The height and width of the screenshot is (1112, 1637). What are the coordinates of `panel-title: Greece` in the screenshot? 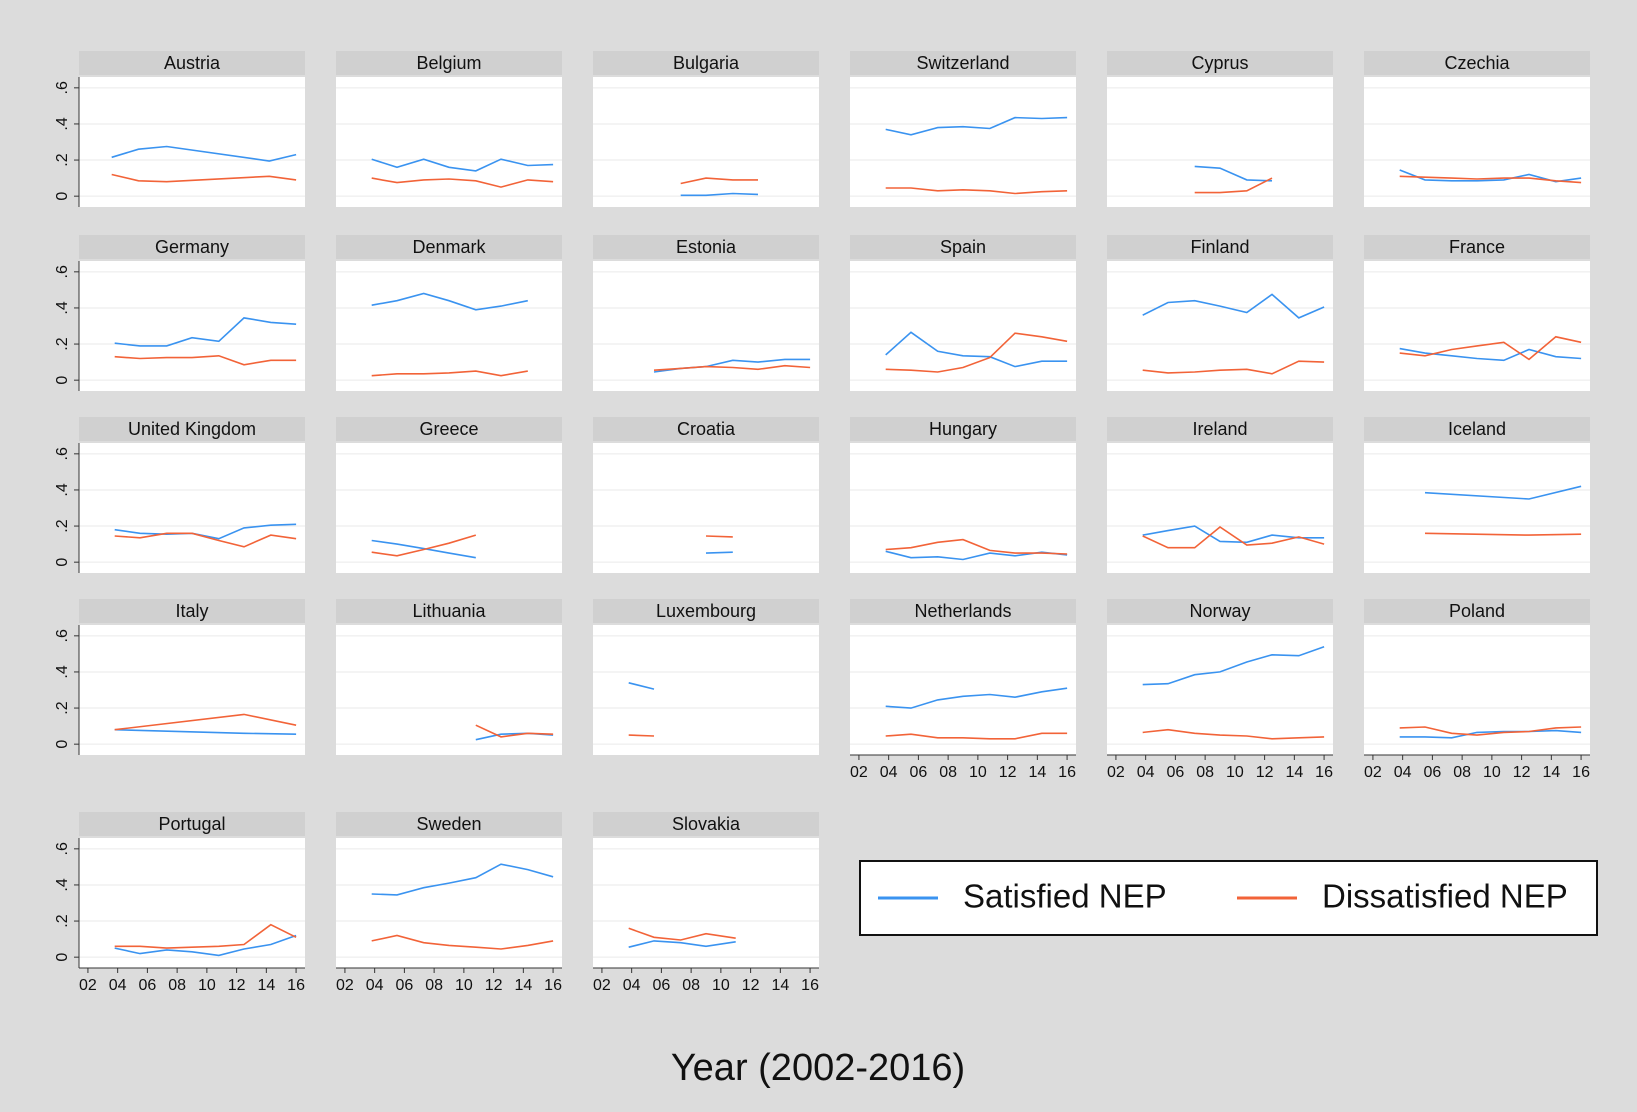 It's located at (448, 429).